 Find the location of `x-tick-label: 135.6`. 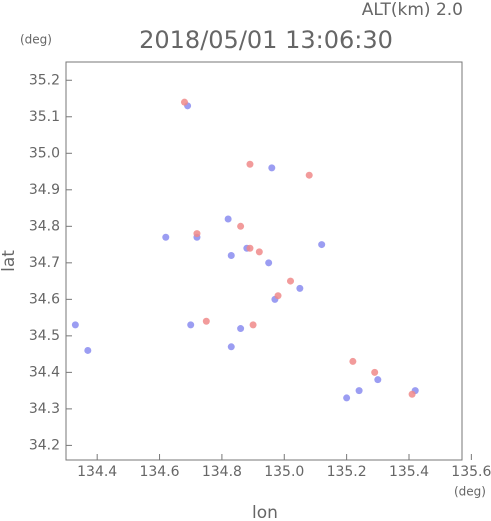

x-tick-label: 135.6 is located at coordinates (471, 472).